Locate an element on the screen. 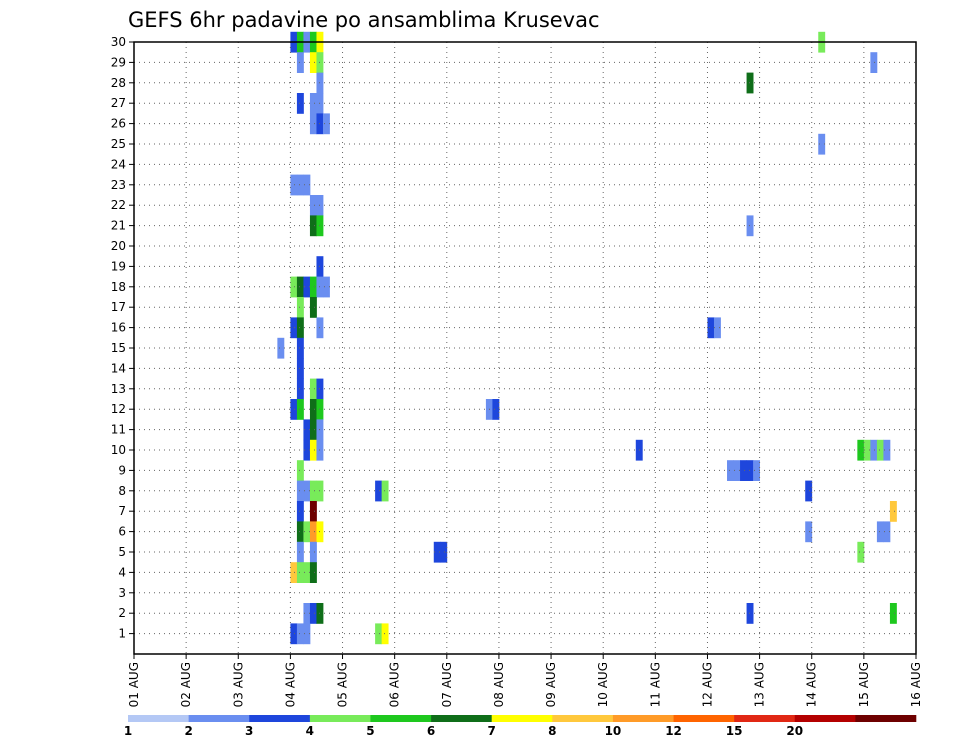 The width and height of the screenshot is (960, 742). colorbar-label-12: 12 is located at coordinates (673, 731).